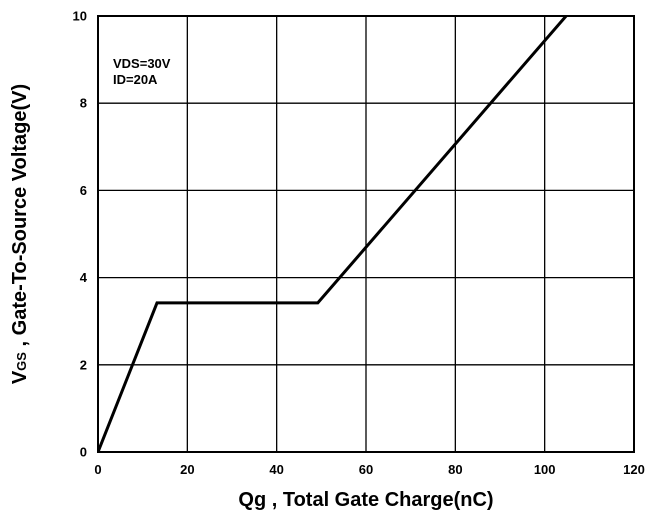 The image size is (654, 518). I want to click on y-tick-label: 4, so click(84, 277).